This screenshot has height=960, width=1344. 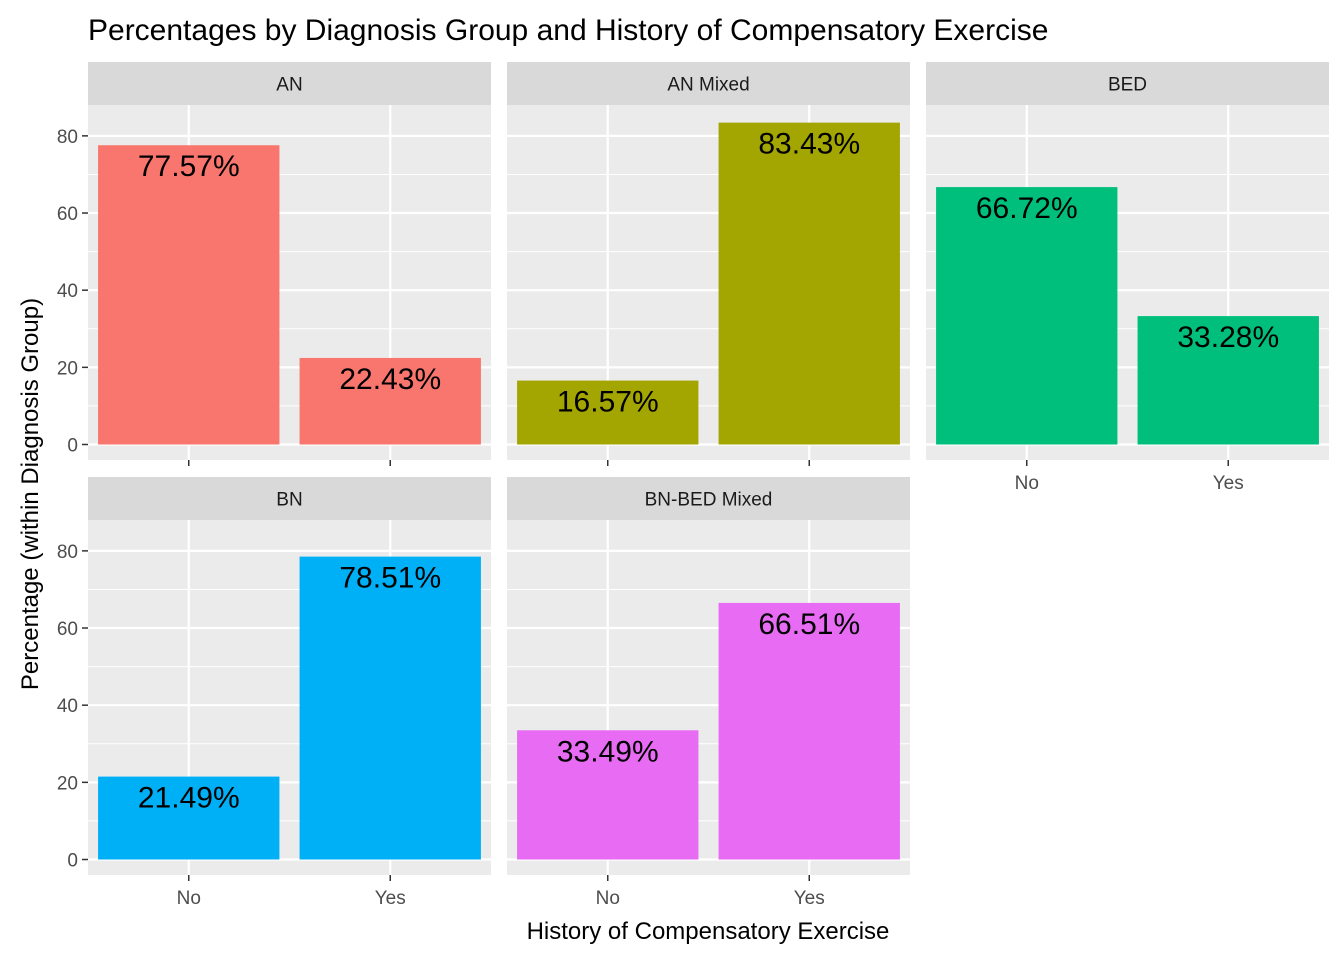 I want to click on bar-data-label: 16.57%, so click(x=608, y=402).